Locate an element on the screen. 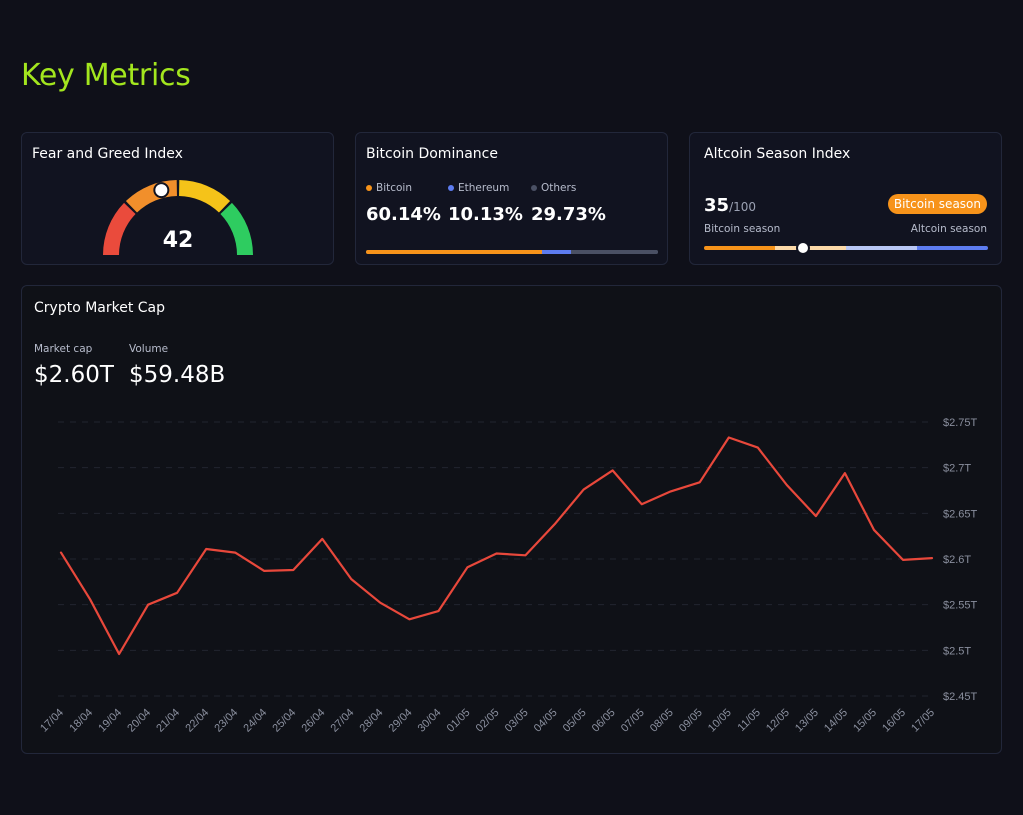  dominance-segment-bitcoin is located at coordinates (454, 252).